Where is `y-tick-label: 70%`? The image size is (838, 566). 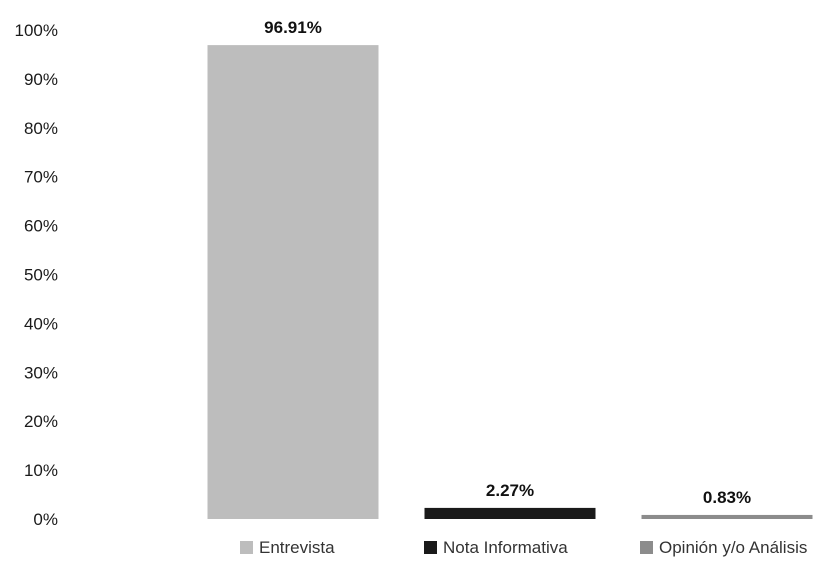 y-tick-label: 70% is located at coordinates (41, 177).